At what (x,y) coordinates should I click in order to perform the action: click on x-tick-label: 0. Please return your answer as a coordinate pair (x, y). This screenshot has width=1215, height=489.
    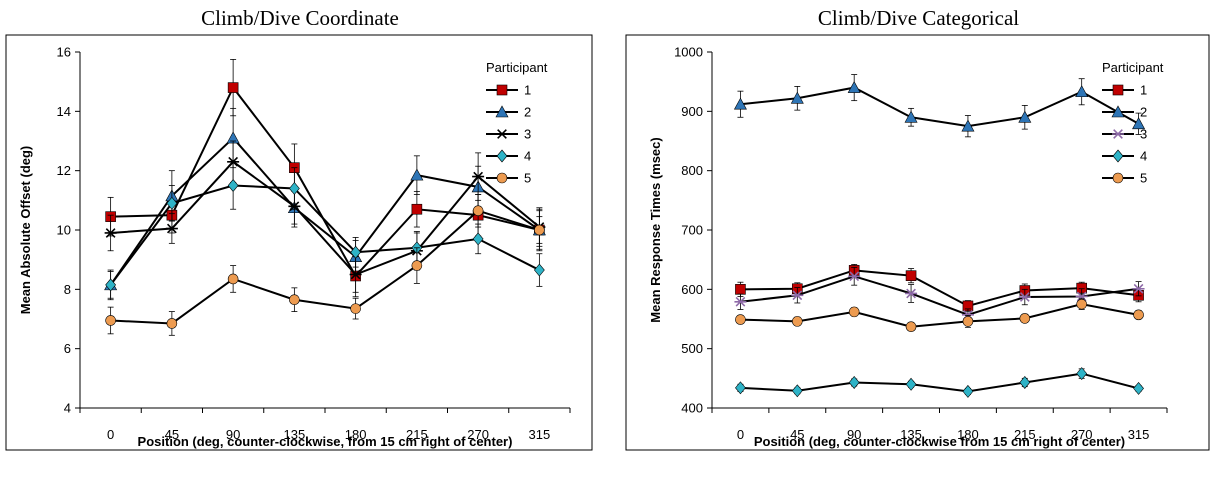
    Looking at the image, I should click on (110, 434).